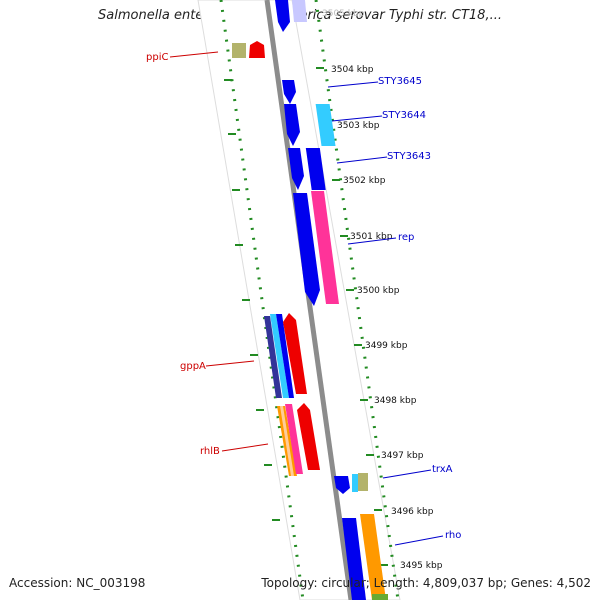 This screenshot has width=600, height=600. I want to click on kbp-label: 3500 kbp, so click(378, 291).